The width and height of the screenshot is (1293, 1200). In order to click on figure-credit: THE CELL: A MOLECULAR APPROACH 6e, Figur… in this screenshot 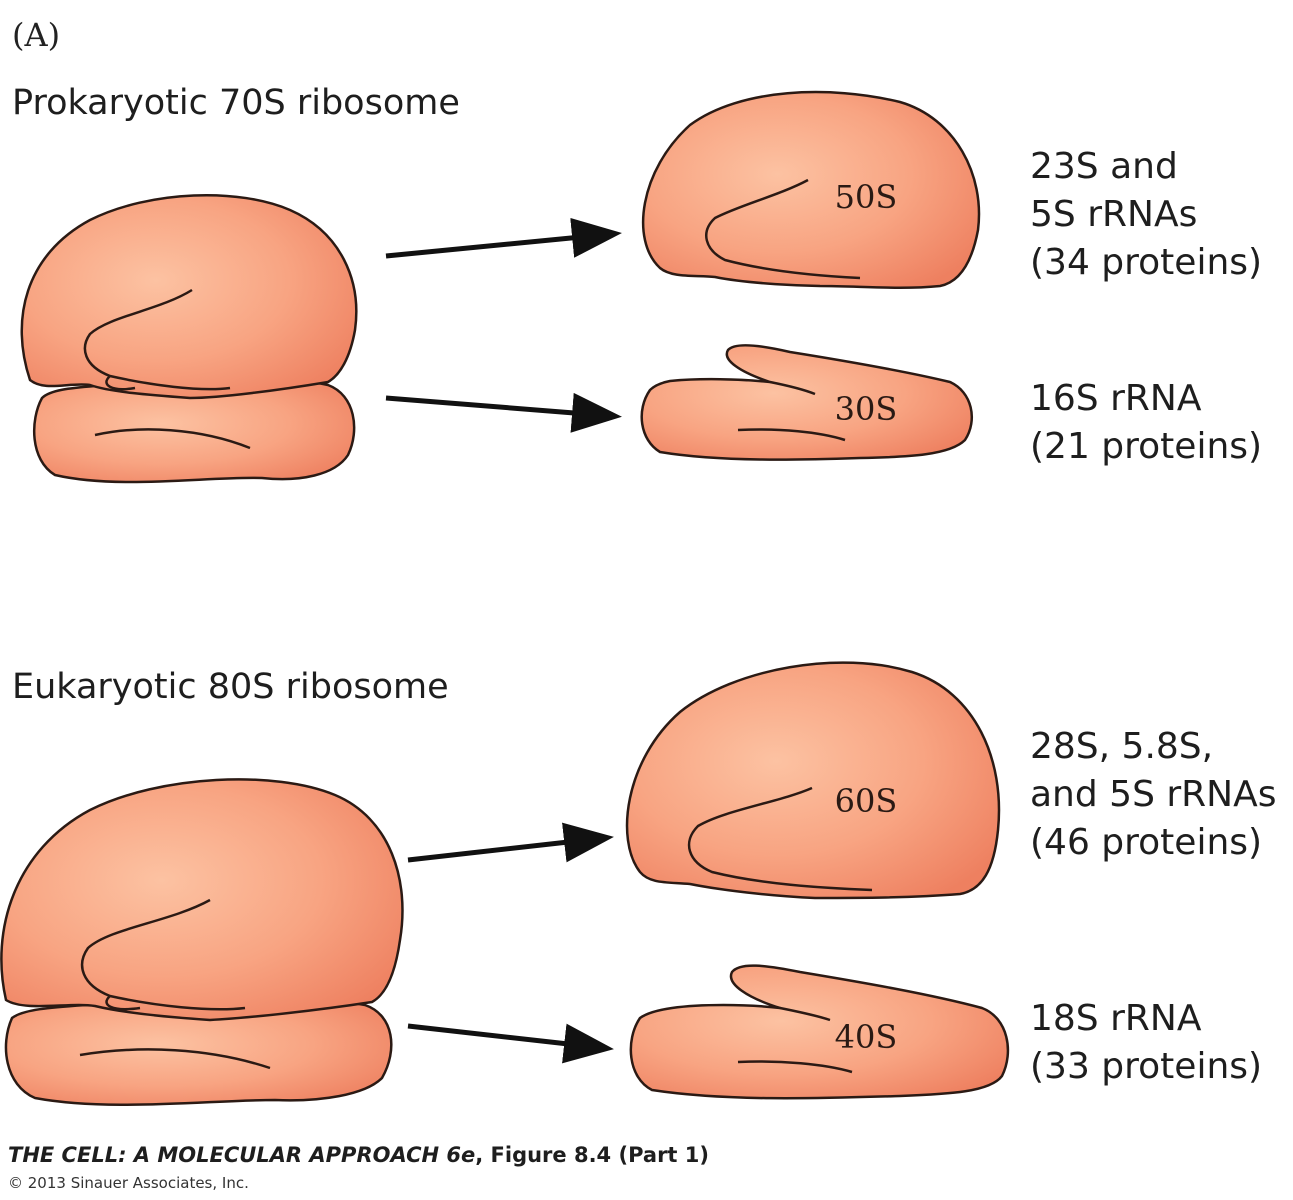, I will do `click(358, 1155)`.